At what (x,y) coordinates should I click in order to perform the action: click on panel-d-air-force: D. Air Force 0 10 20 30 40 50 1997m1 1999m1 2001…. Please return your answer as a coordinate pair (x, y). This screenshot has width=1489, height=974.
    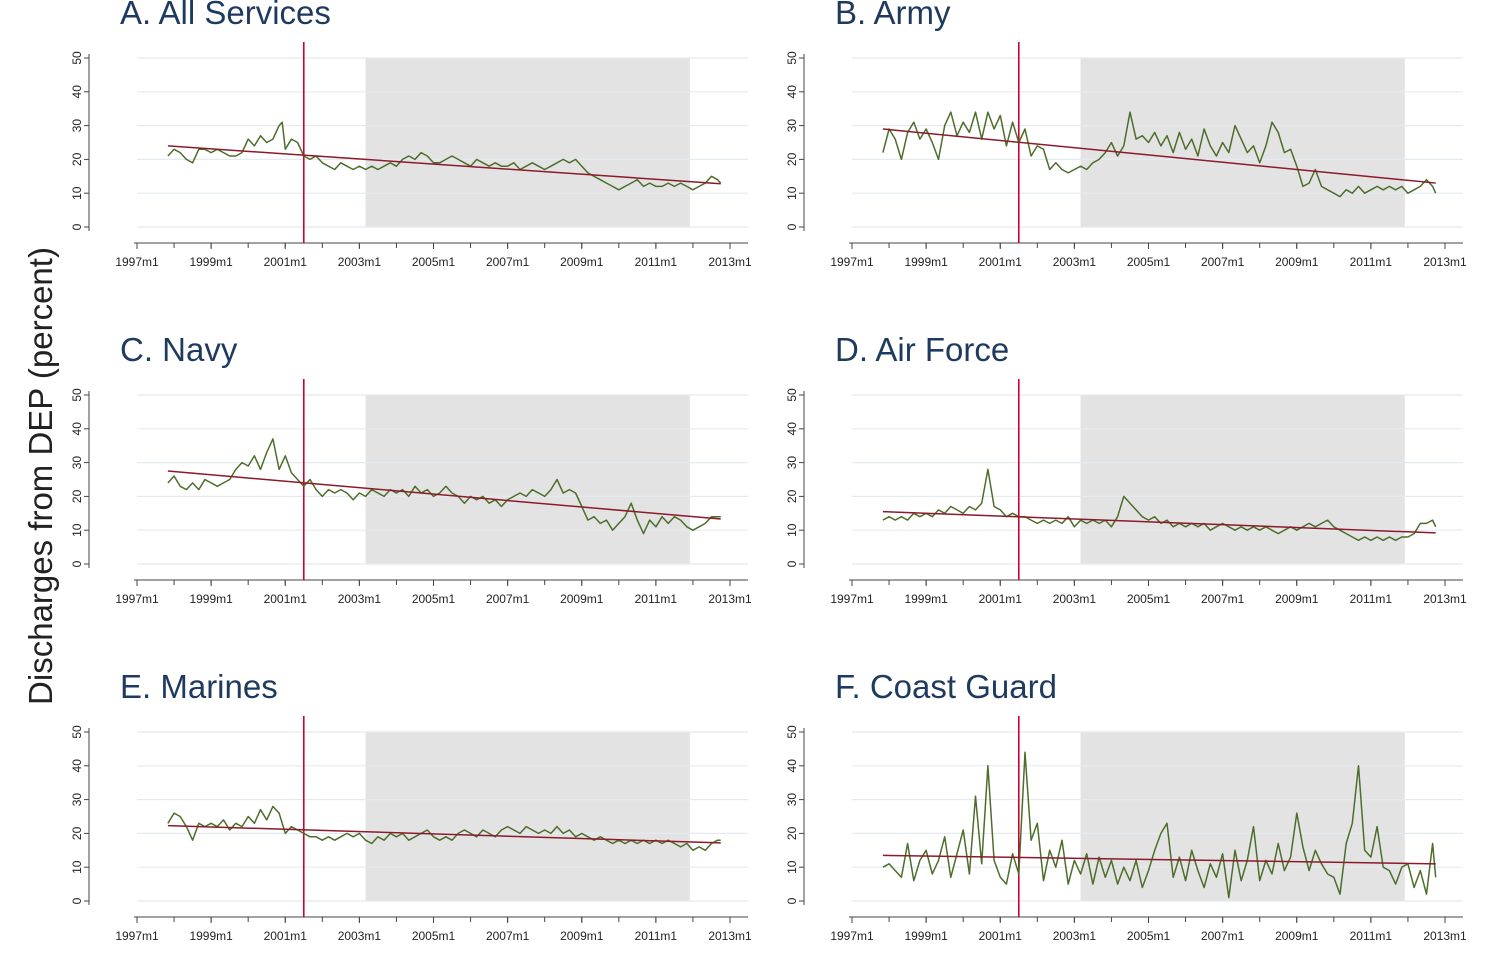
    Looking at the image, I should click on (1137, 484).